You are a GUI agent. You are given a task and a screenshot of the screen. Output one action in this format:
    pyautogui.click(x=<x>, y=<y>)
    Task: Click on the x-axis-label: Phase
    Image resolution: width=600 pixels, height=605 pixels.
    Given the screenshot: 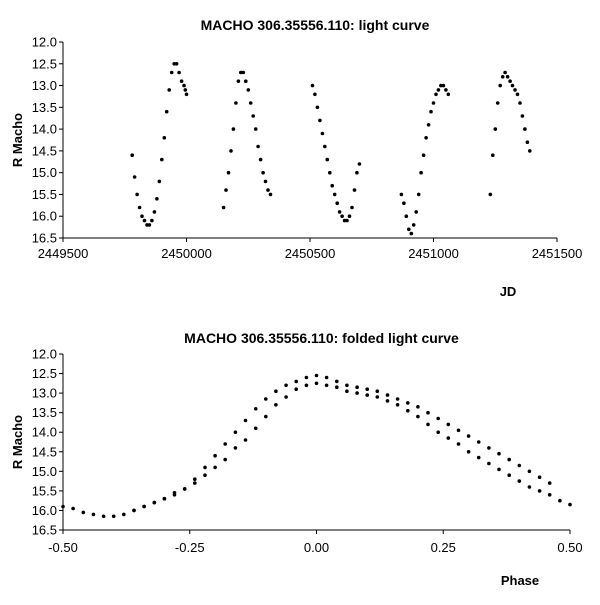 What is the action you would take?
    pyautogui.click(x=520, y=580)
    